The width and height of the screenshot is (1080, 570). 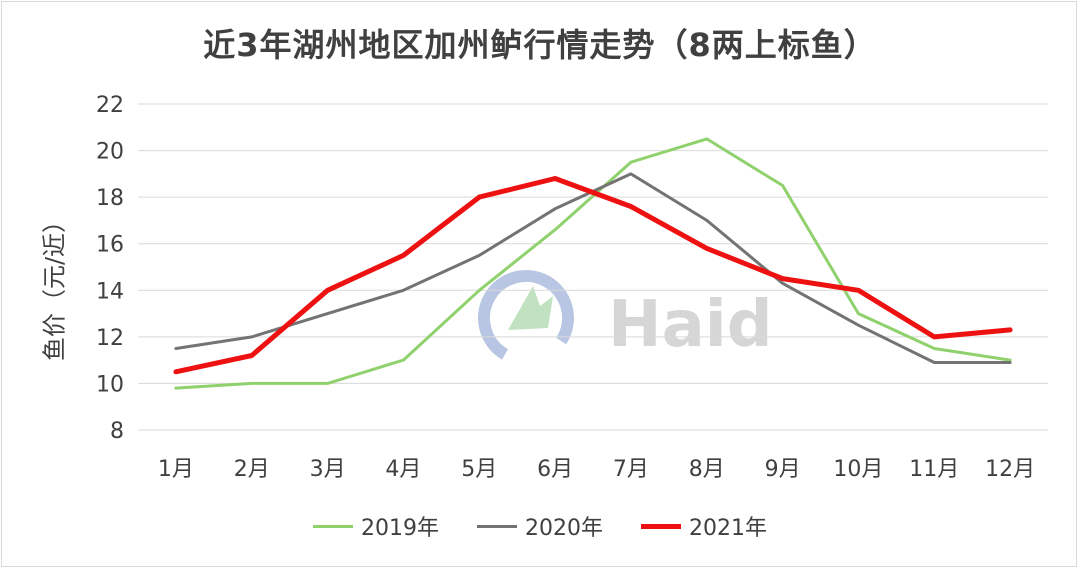 I want to click on y-tick-label: 14, so click(x=110, y=291).